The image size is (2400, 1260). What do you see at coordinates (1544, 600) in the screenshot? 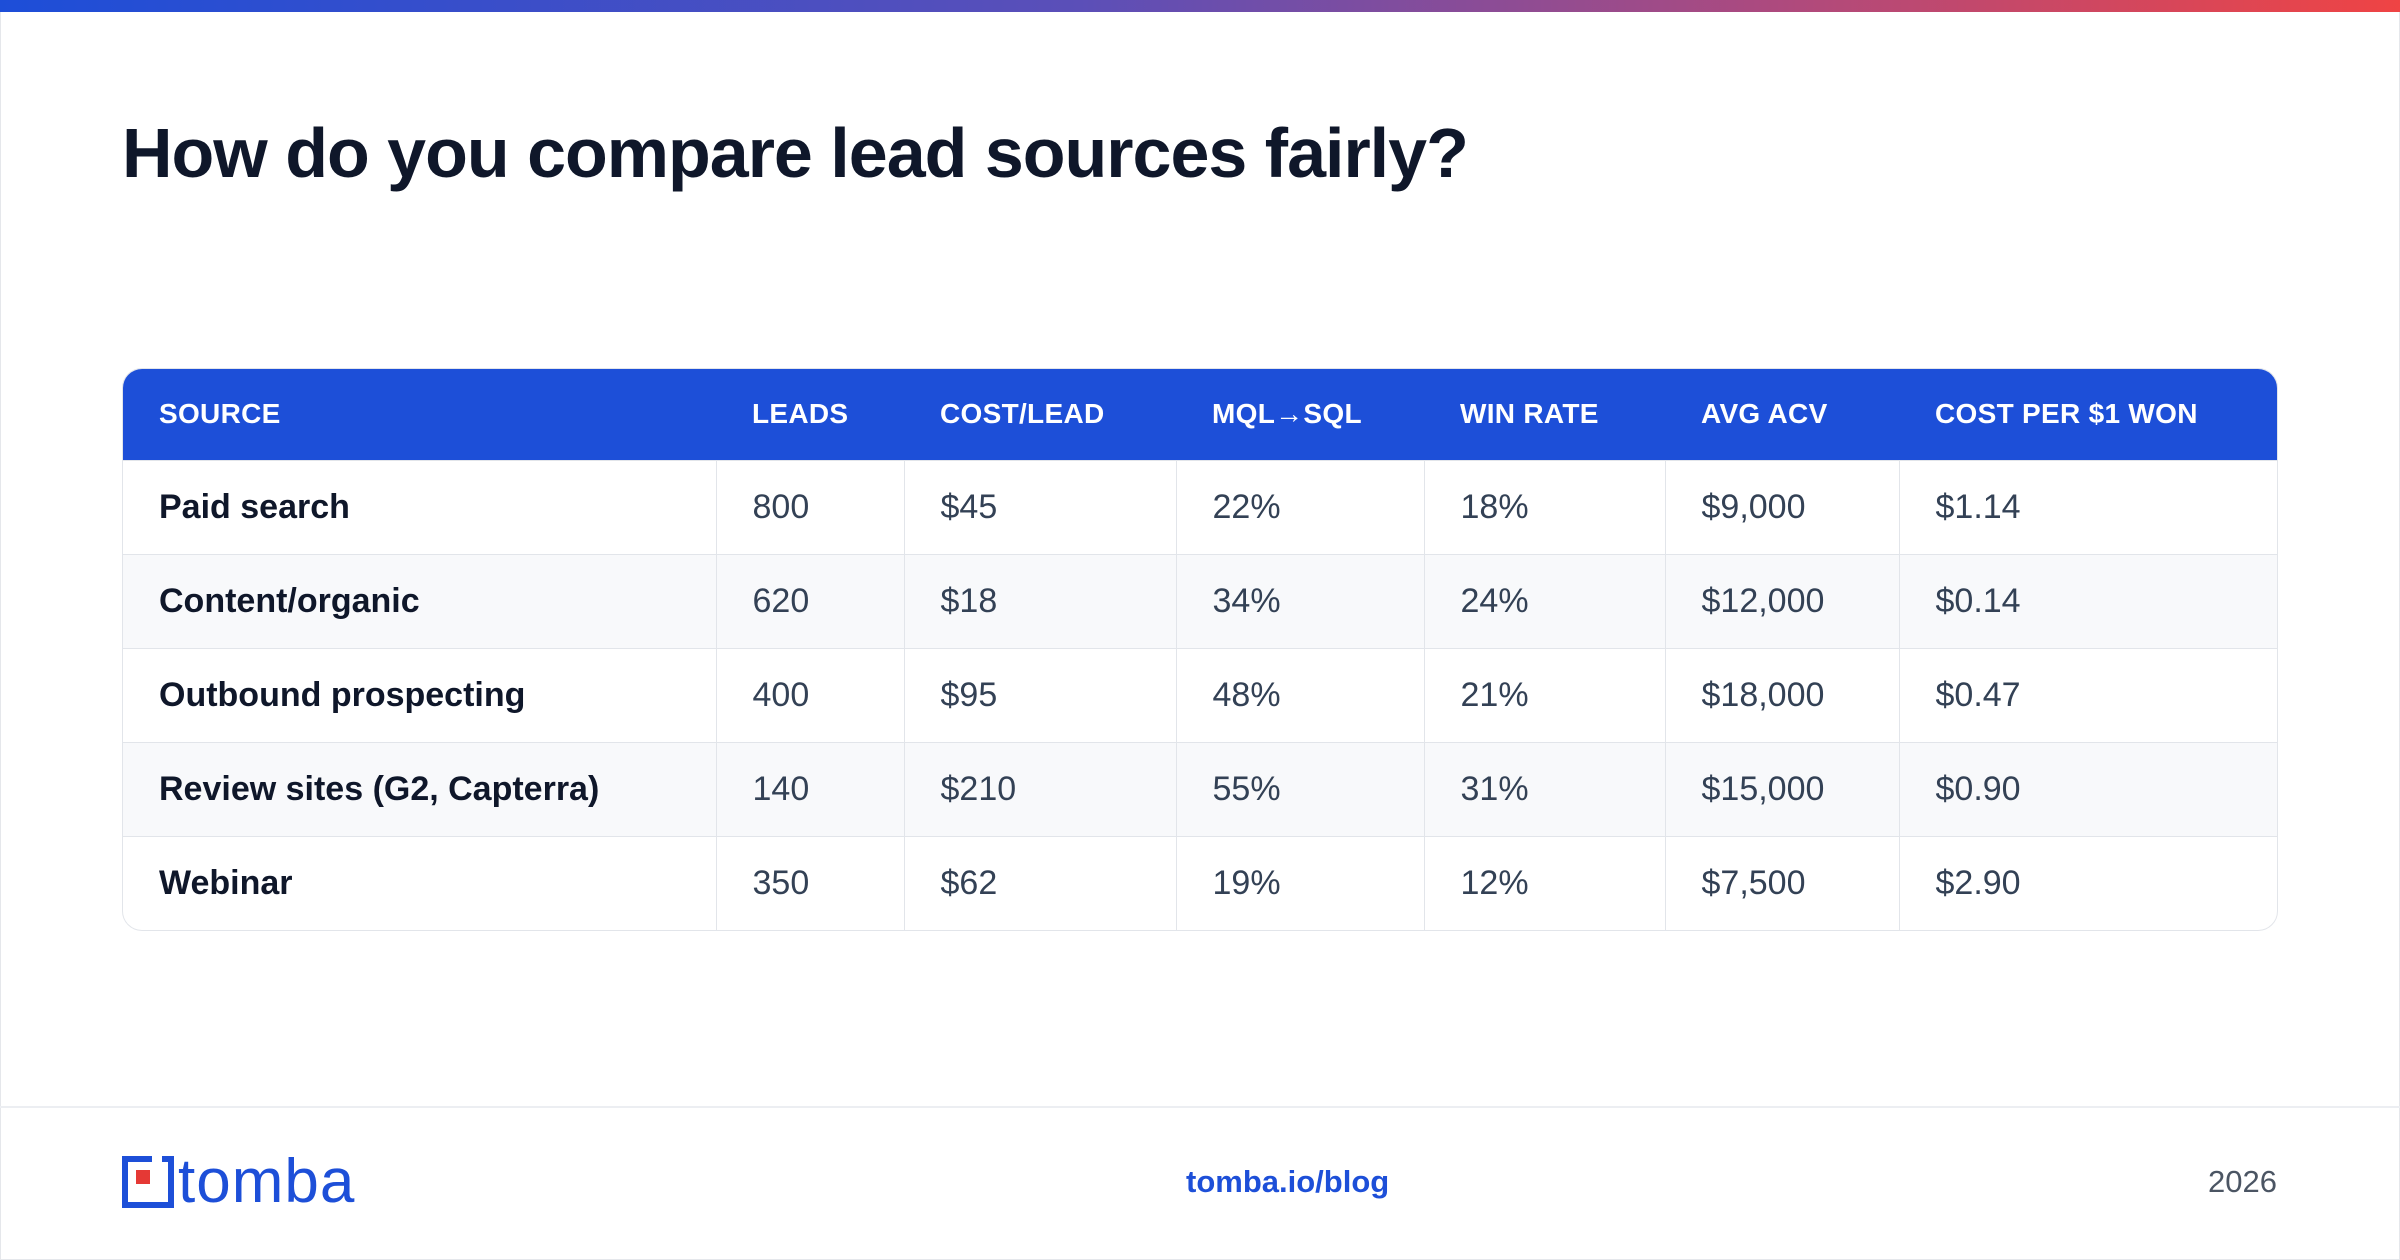
I see `cell-win-rate: 24%` at bounding box center [1544, 600].